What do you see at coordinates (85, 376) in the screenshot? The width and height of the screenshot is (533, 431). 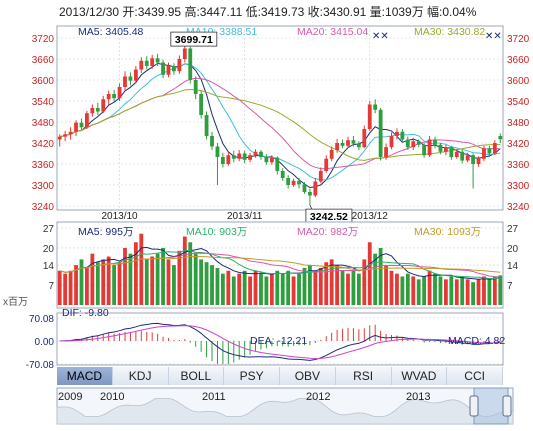 I see `tab-macd: MACD` at bounding box center [85, 376].